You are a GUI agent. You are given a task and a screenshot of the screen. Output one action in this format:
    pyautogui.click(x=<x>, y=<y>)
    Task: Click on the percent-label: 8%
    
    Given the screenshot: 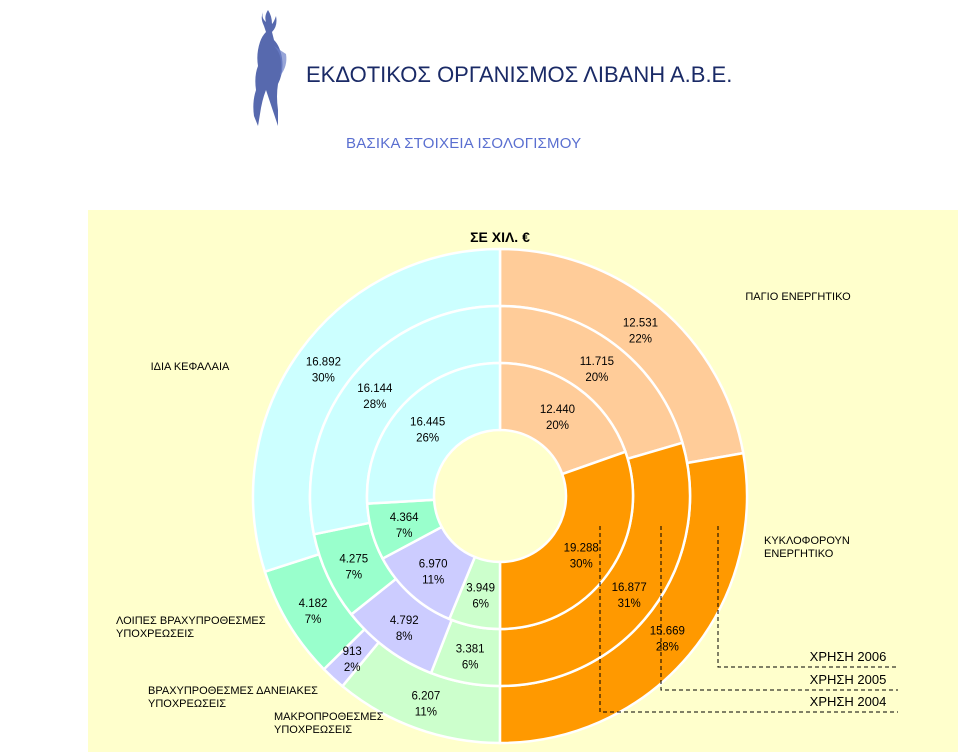 What is the action you would take?
    pyautogui.click(x=404, y=637)
    